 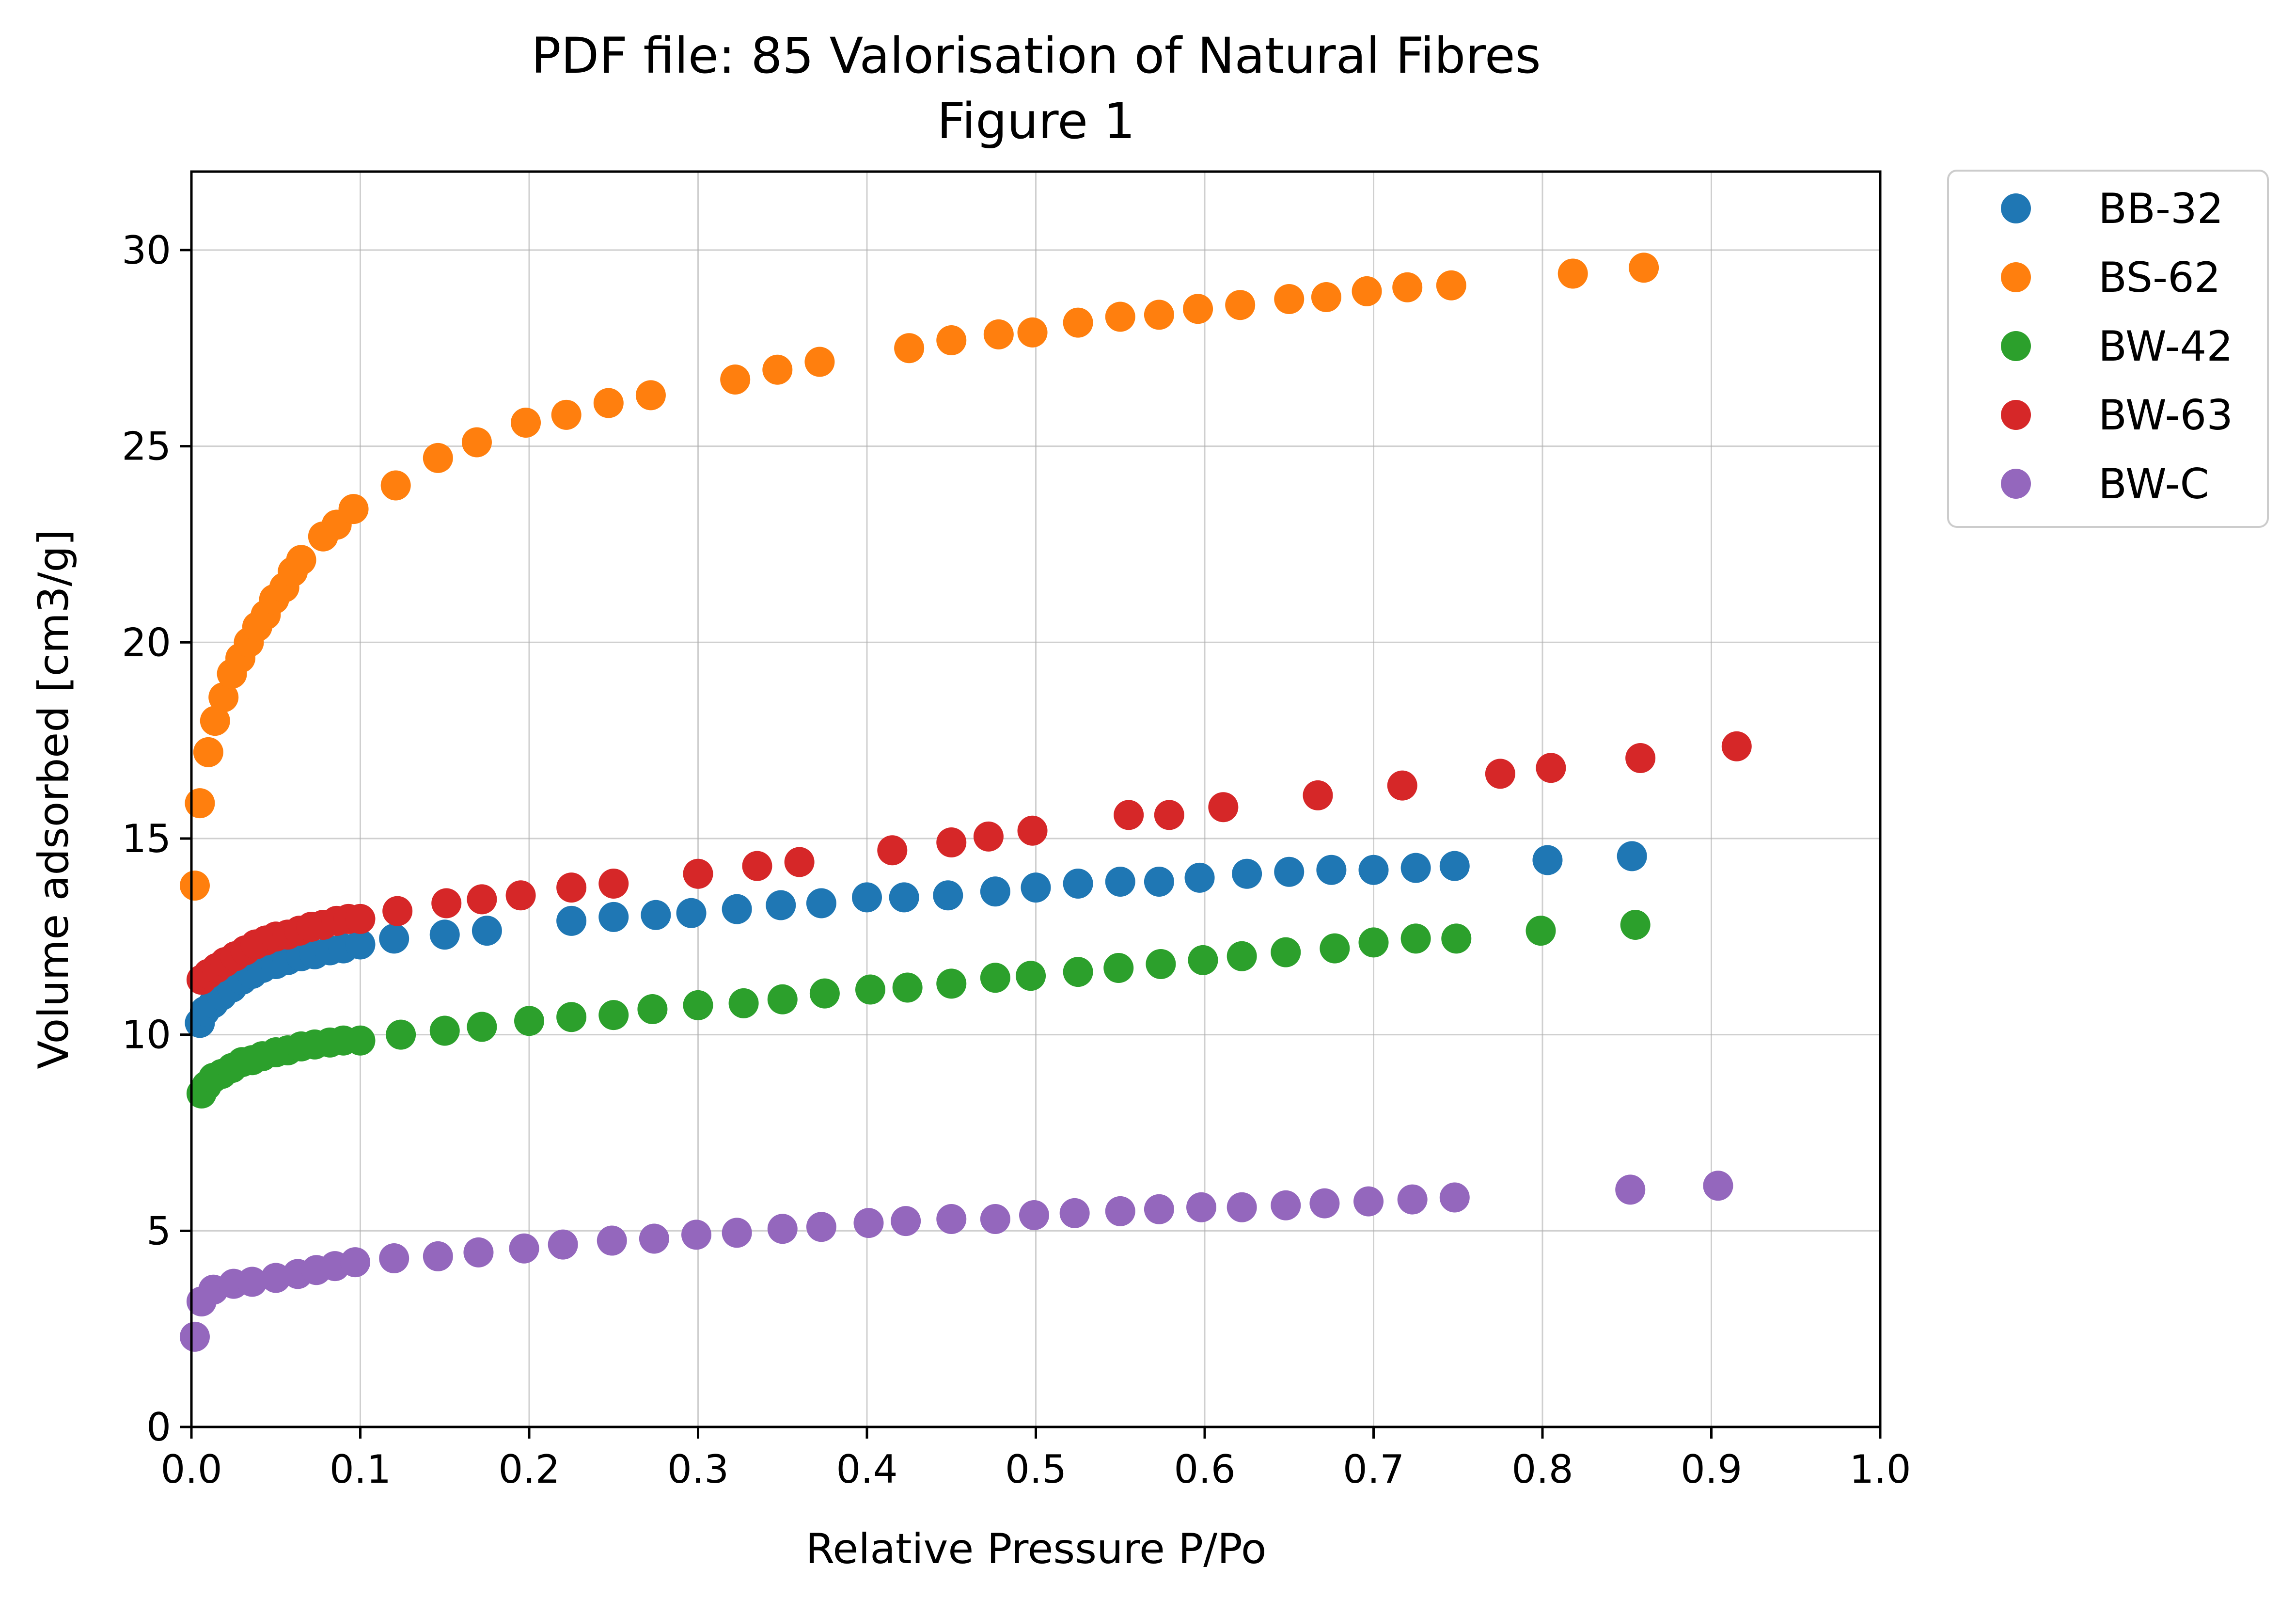 What do you see at coordinates (146, 446) in the screenshot?
I see `y-tick-label: 25` at bounding box center [146, 446].